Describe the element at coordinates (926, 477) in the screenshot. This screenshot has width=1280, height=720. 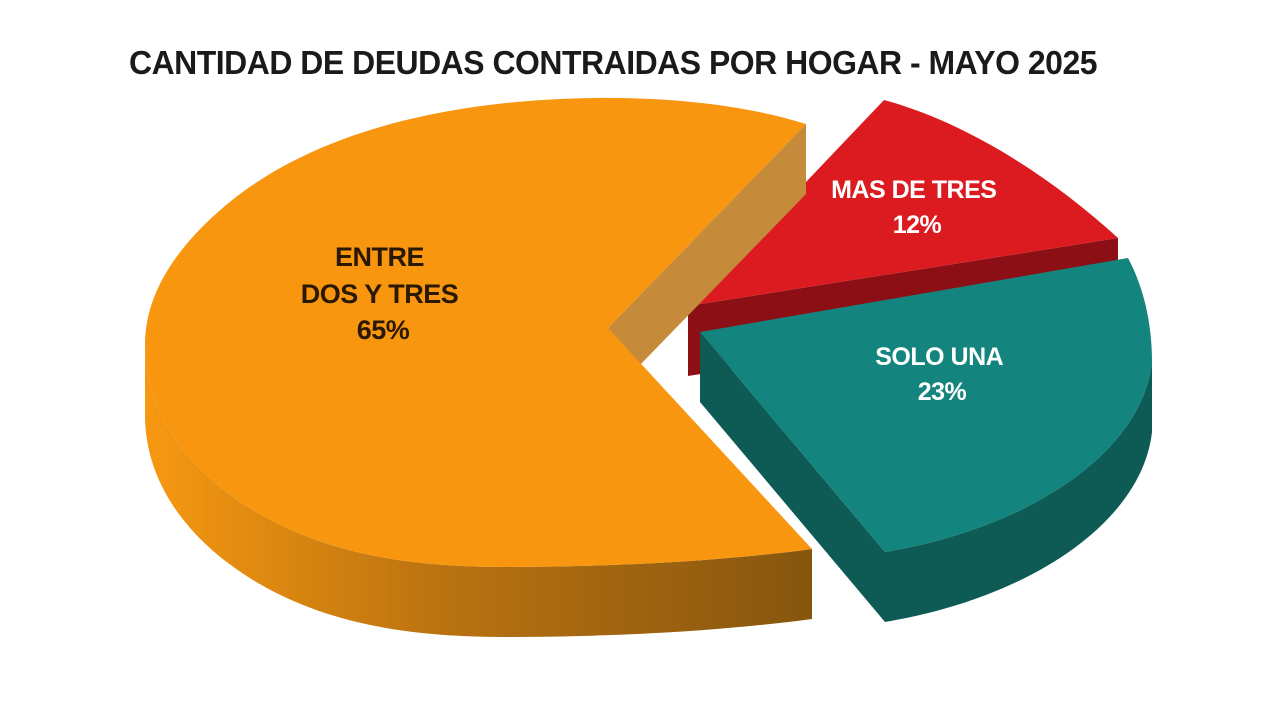
I see `slice-solo-una-side` at that location.